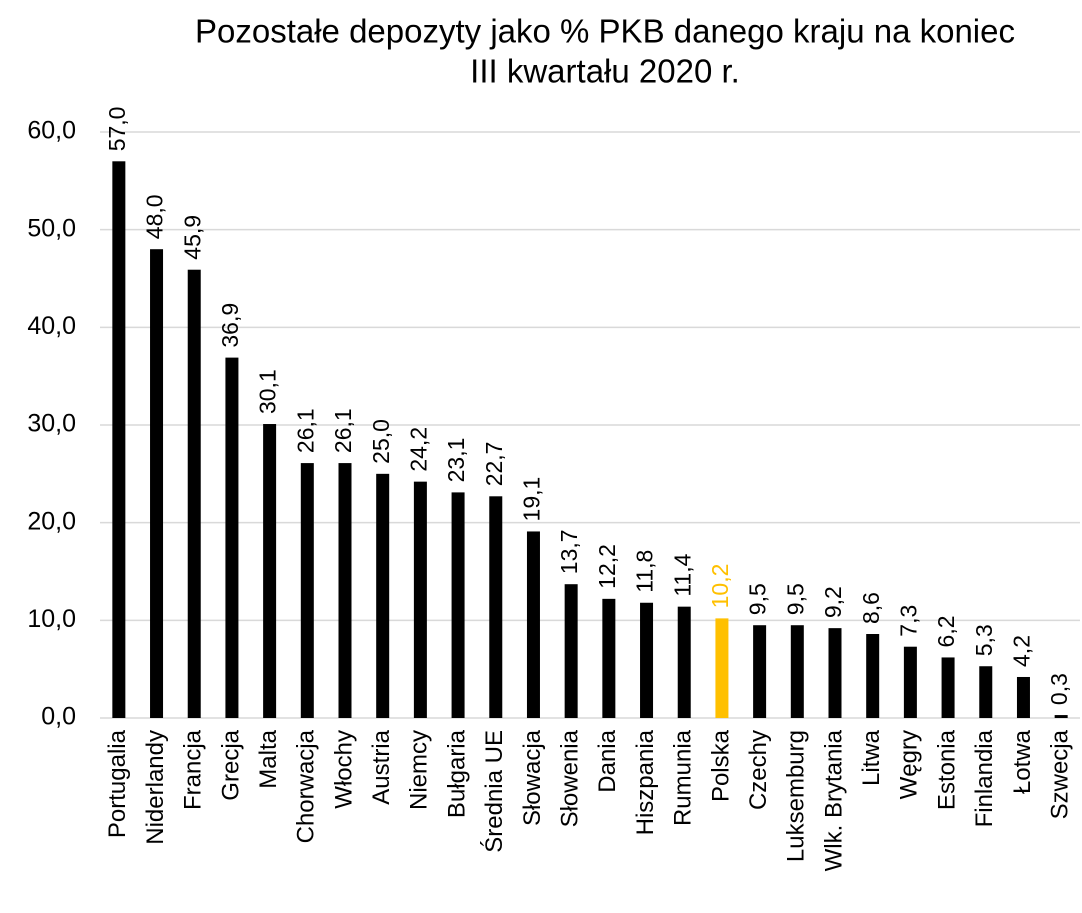 The image size is (1082, 913). Describe the element at coordinates (51, 521) in the screenshot. I see `y-tick-label: 20,0` at that location.